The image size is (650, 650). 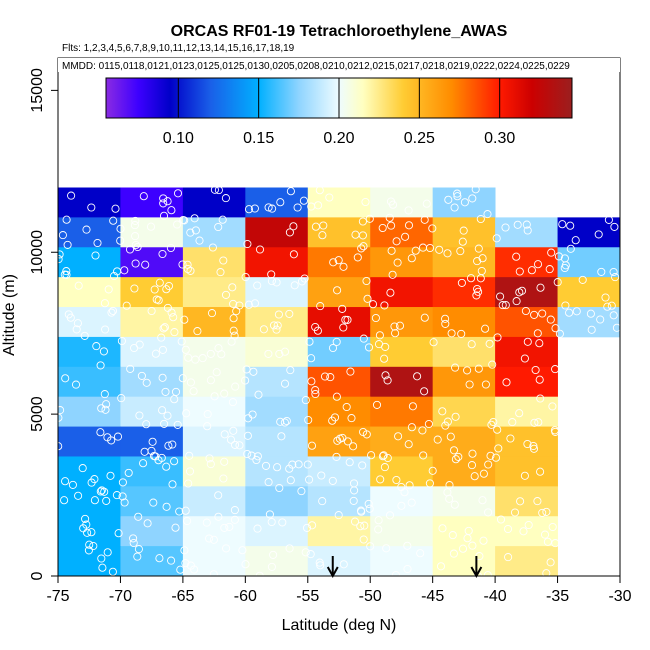 I want to click on x-tick-label: -40, so click(x=495, y=596).